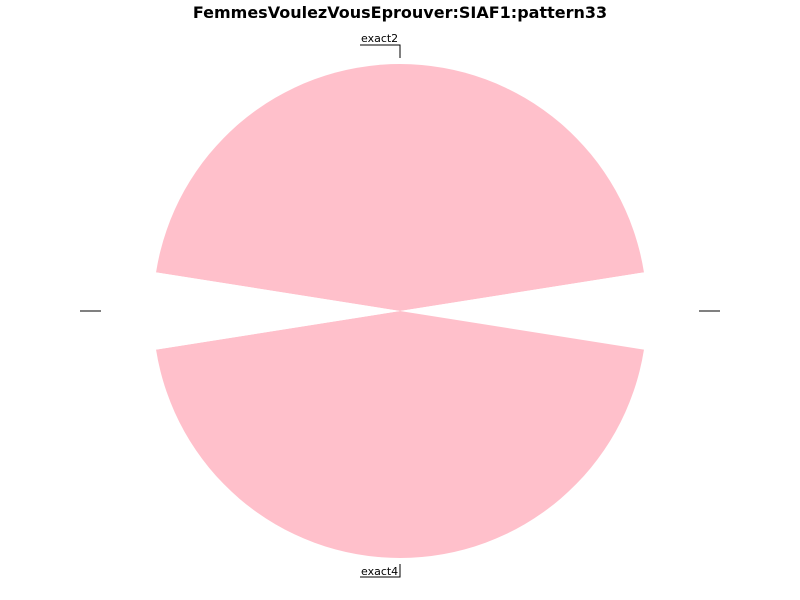 This screenshot has width=800, height=600. What do you see at coordinates (379, 38) in the screenshot?
I see `slice-label-0: exact2` at bounding box center [379, 38].